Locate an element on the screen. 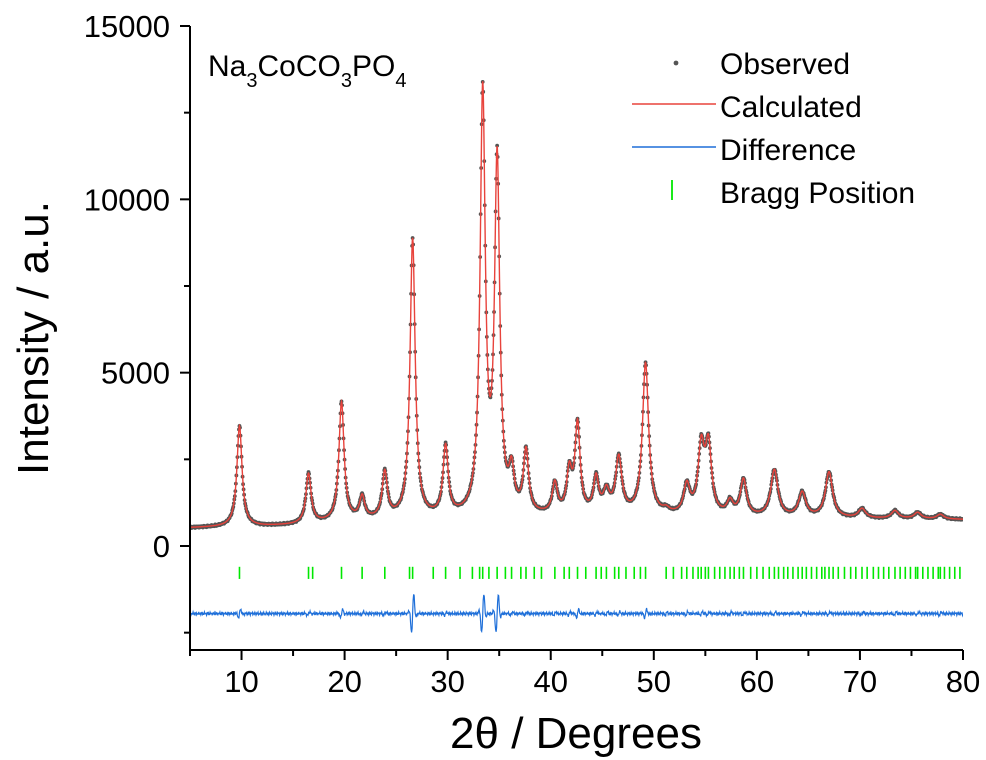 This screenshot has height=760, width=986. bragg-position-series is located at coordinates (599, 572).